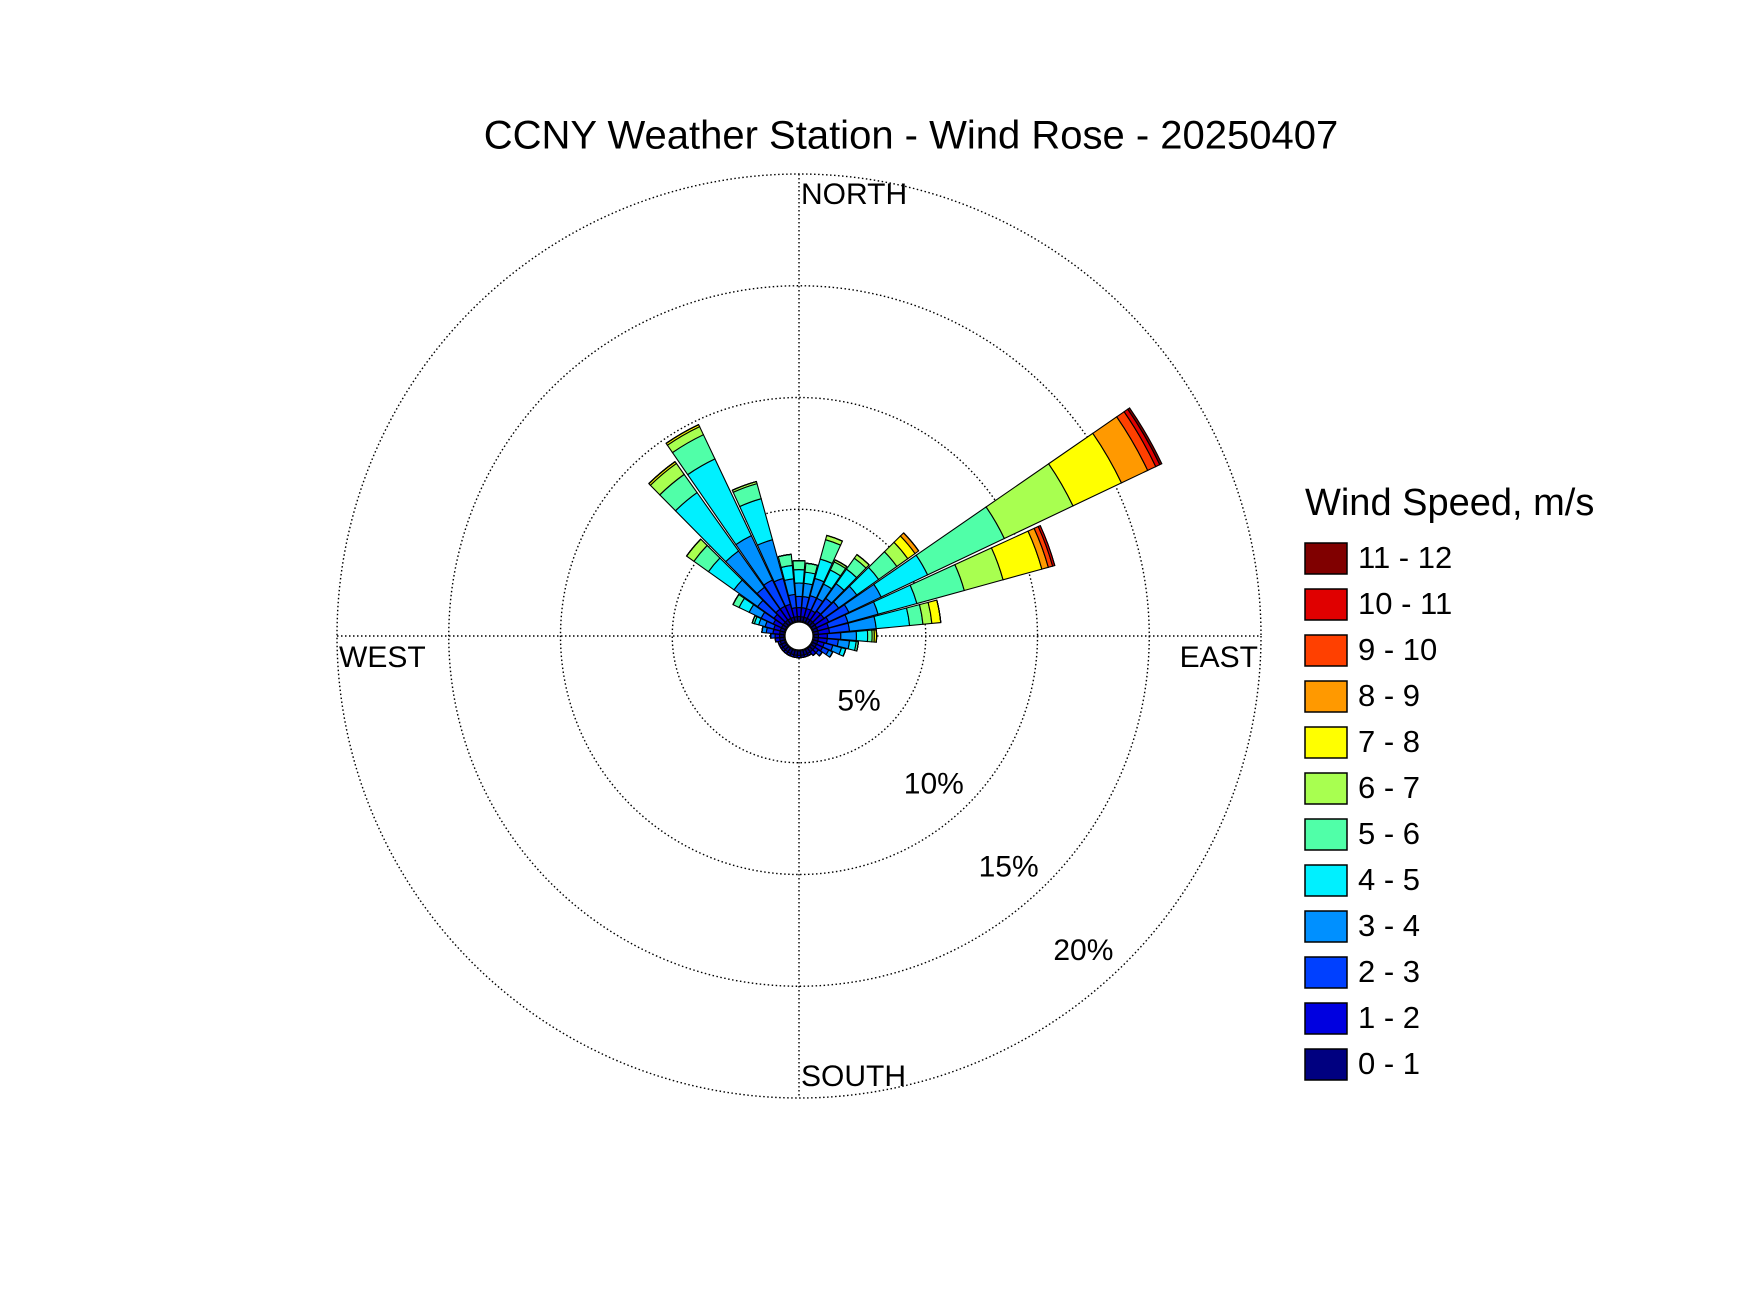  I want to click on ring-label: 15%, so click(1009, 867).